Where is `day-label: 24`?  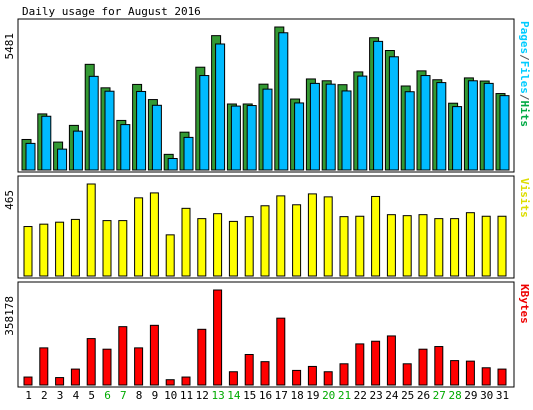
day-label: 24 is located at coordinates (392, 395).